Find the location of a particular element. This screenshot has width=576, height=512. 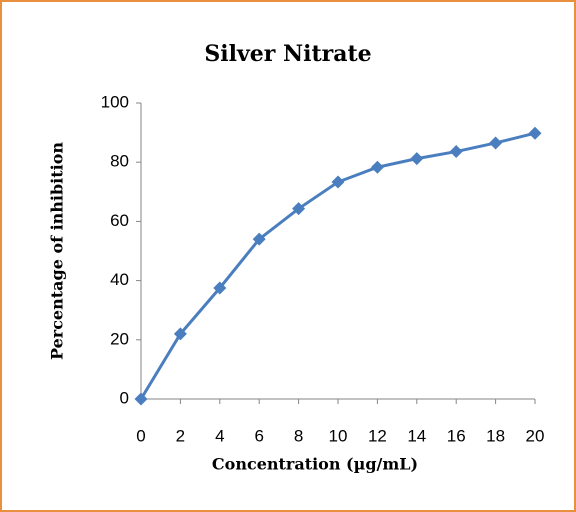

x-tick-label: 20 is located at coordinates (535, 435).